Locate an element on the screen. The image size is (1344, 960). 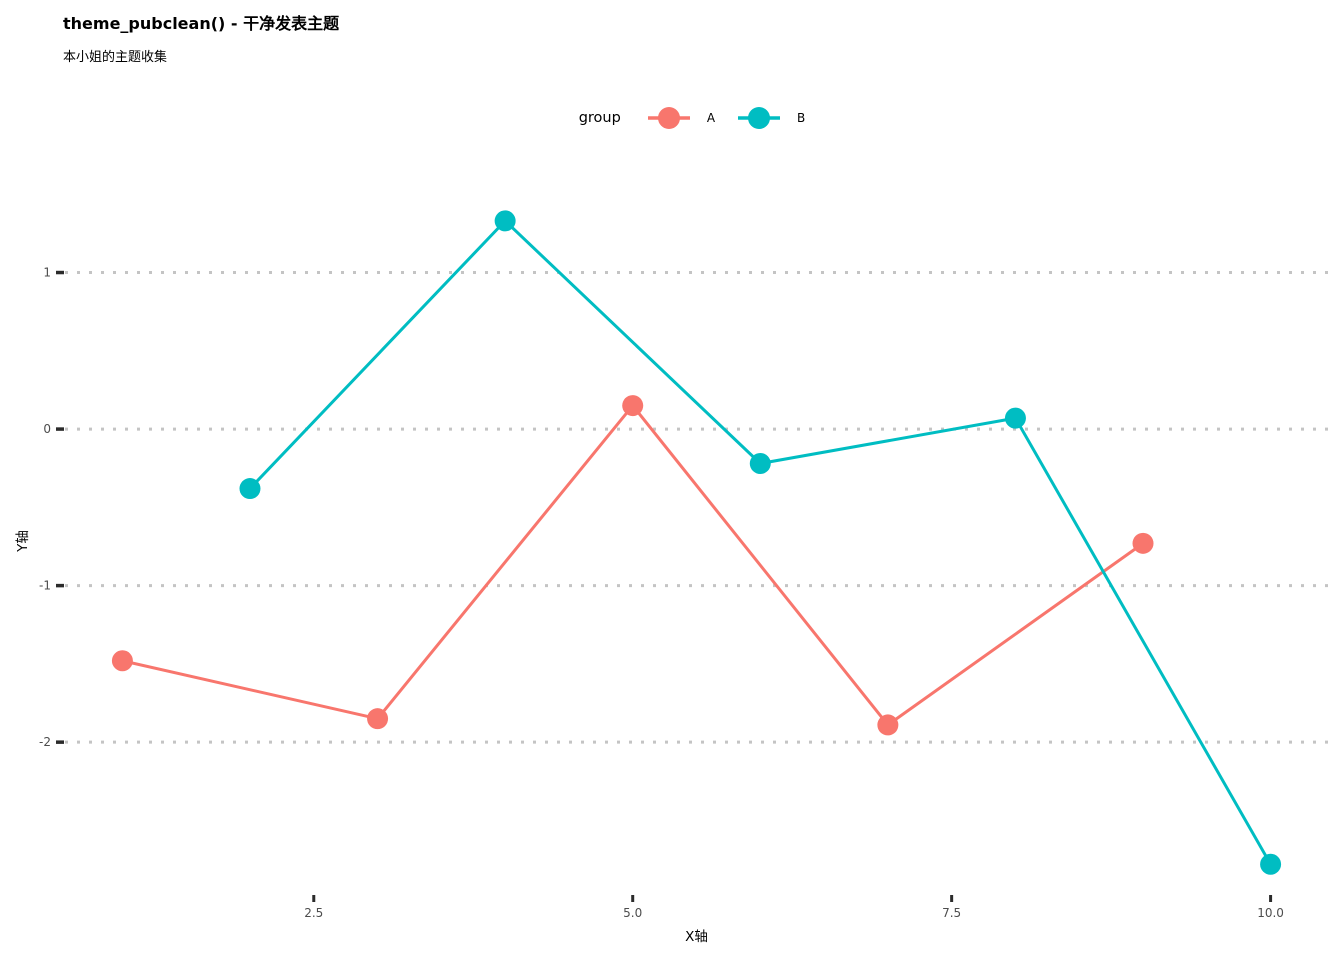
legend-label-b: B is located at coordinates (801, 118).